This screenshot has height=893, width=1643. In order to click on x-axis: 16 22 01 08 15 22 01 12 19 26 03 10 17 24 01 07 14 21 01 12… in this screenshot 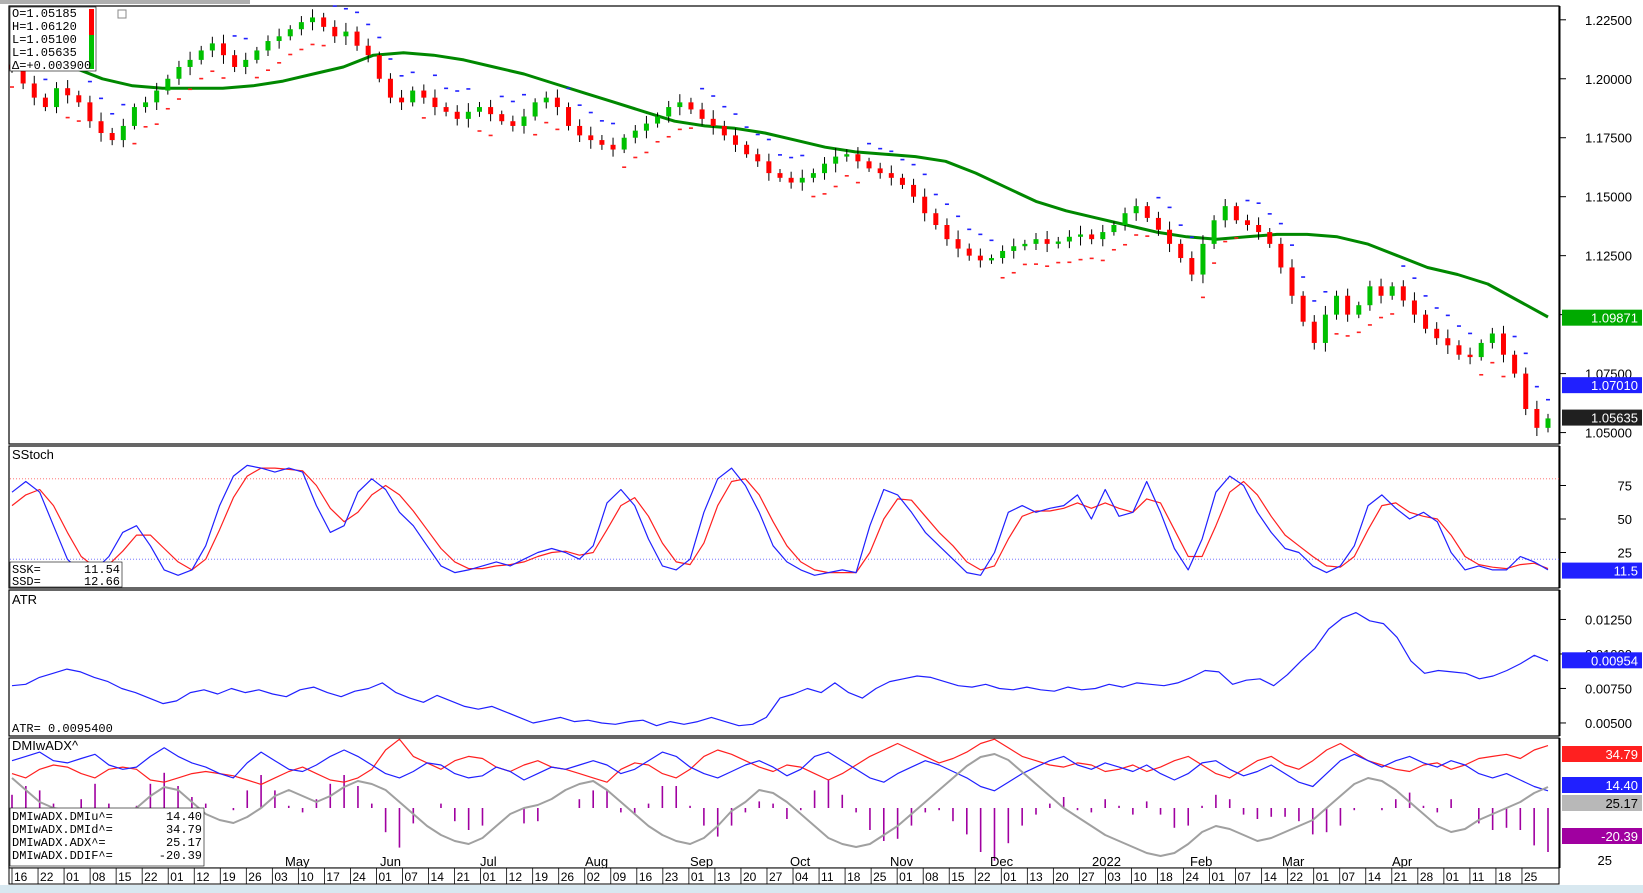, I will do `click(784, 869)`.